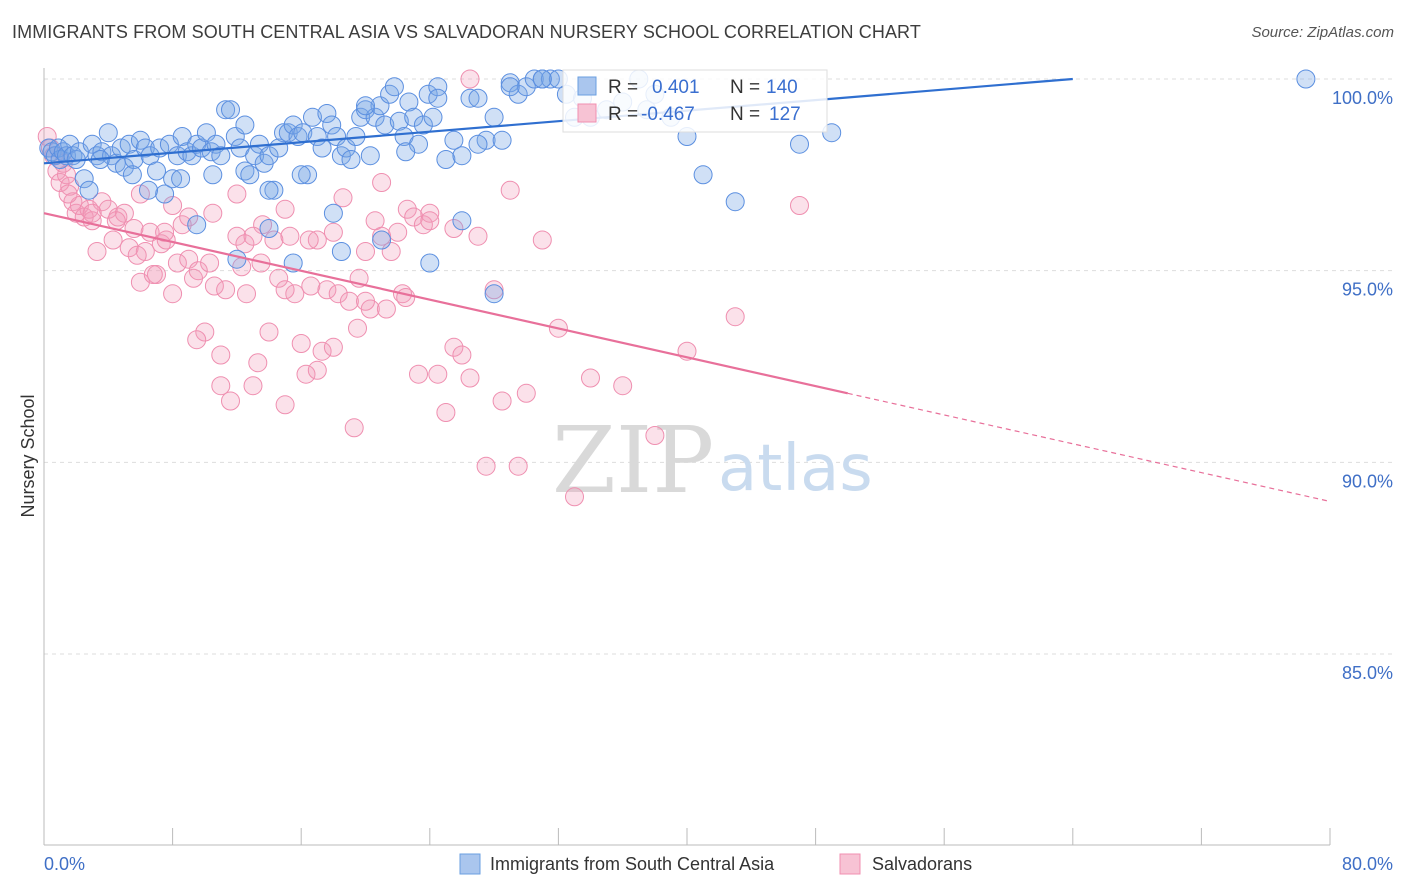  I want to click on legend-label-salvadorans: Salvadorans, so click(922, 864).